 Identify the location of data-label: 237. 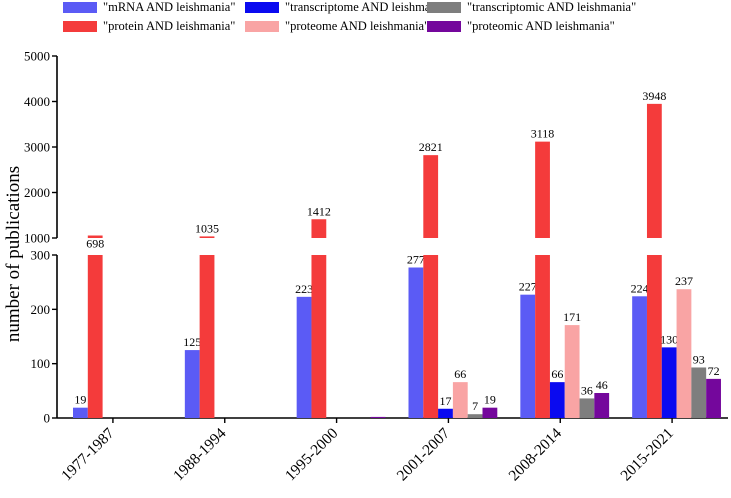
(684, 281).